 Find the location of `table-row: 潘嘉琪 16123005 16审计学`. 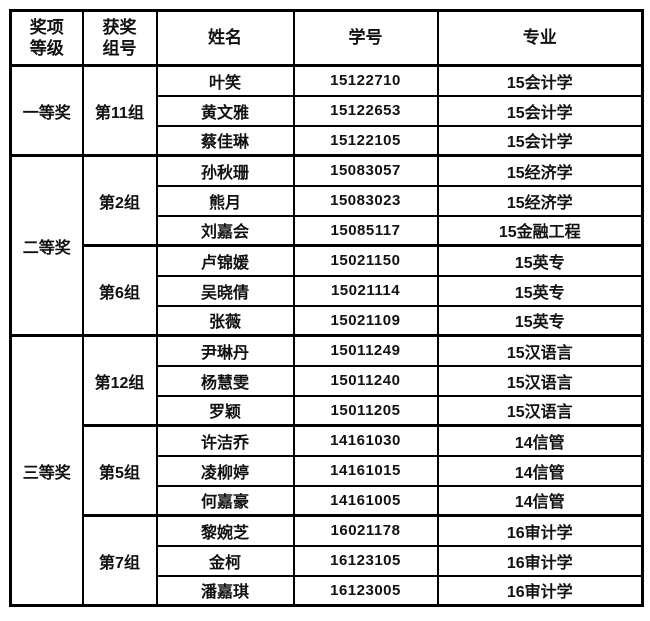

table-row: 潘嘉琪 16123005 16审计学 is located at coordinates (327, 590).